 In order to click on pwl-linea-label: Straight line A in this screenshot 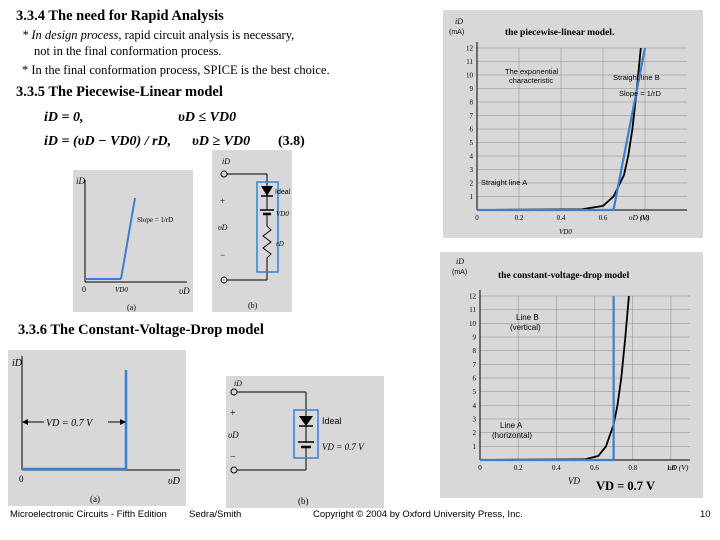, I will do `click(504, 182)`.